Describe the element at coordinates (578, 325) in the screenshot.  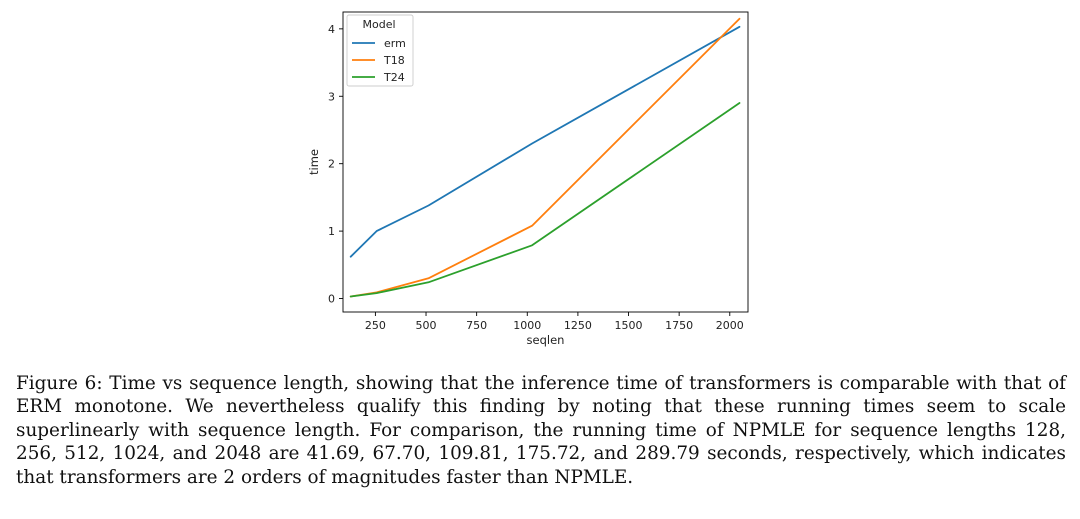
I see `x-tick-label: 1250` at that location.